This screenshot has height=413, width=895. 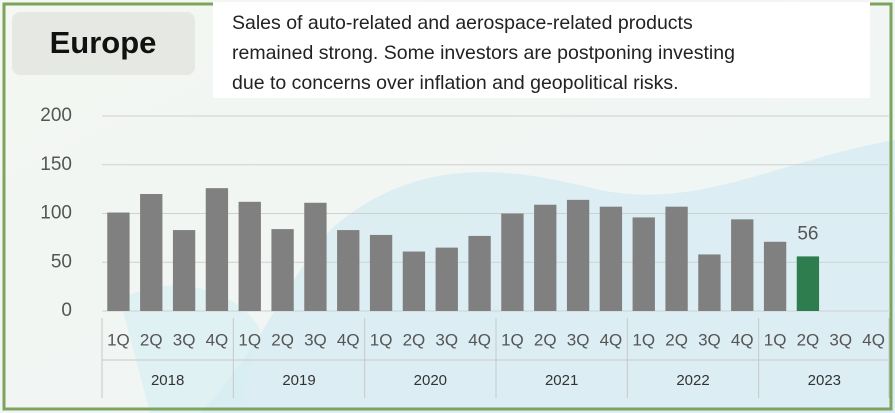 What do you see at coordinates (298, 380) in the screenshot?
I see `year-label: 2019` at bounding box center [298, 380].